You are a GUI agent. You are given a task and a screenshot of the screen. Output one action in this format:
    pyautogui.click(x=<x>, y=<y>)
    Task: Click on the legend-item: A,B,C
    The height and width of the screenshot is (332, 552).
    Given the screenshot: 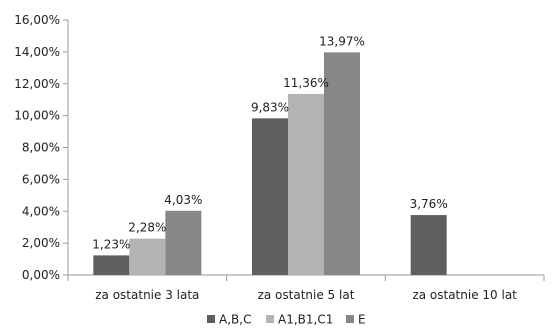 What is the action you would take?
    pyautogui.click(x=229, y=320)
    